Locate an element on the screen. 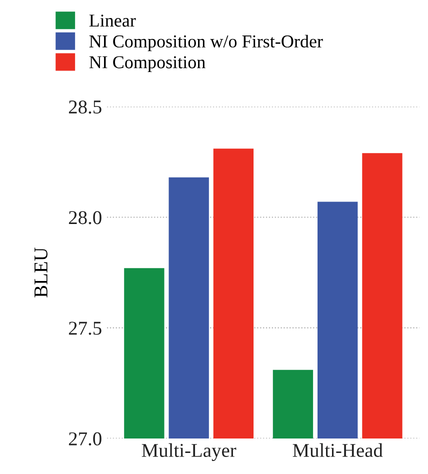 Image resolution: width=428 pixels, height=474 pixels. legend-label: NI Composition w/o First-Order is located at coordinates (206, 43).